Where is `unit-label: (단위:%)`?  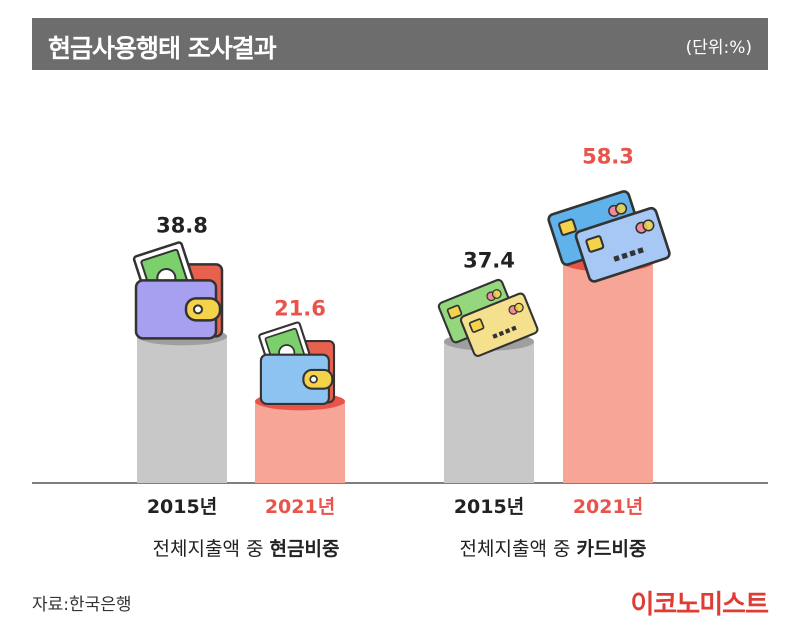 unit-label: (단위:%) is located at coordinates (718, 48).